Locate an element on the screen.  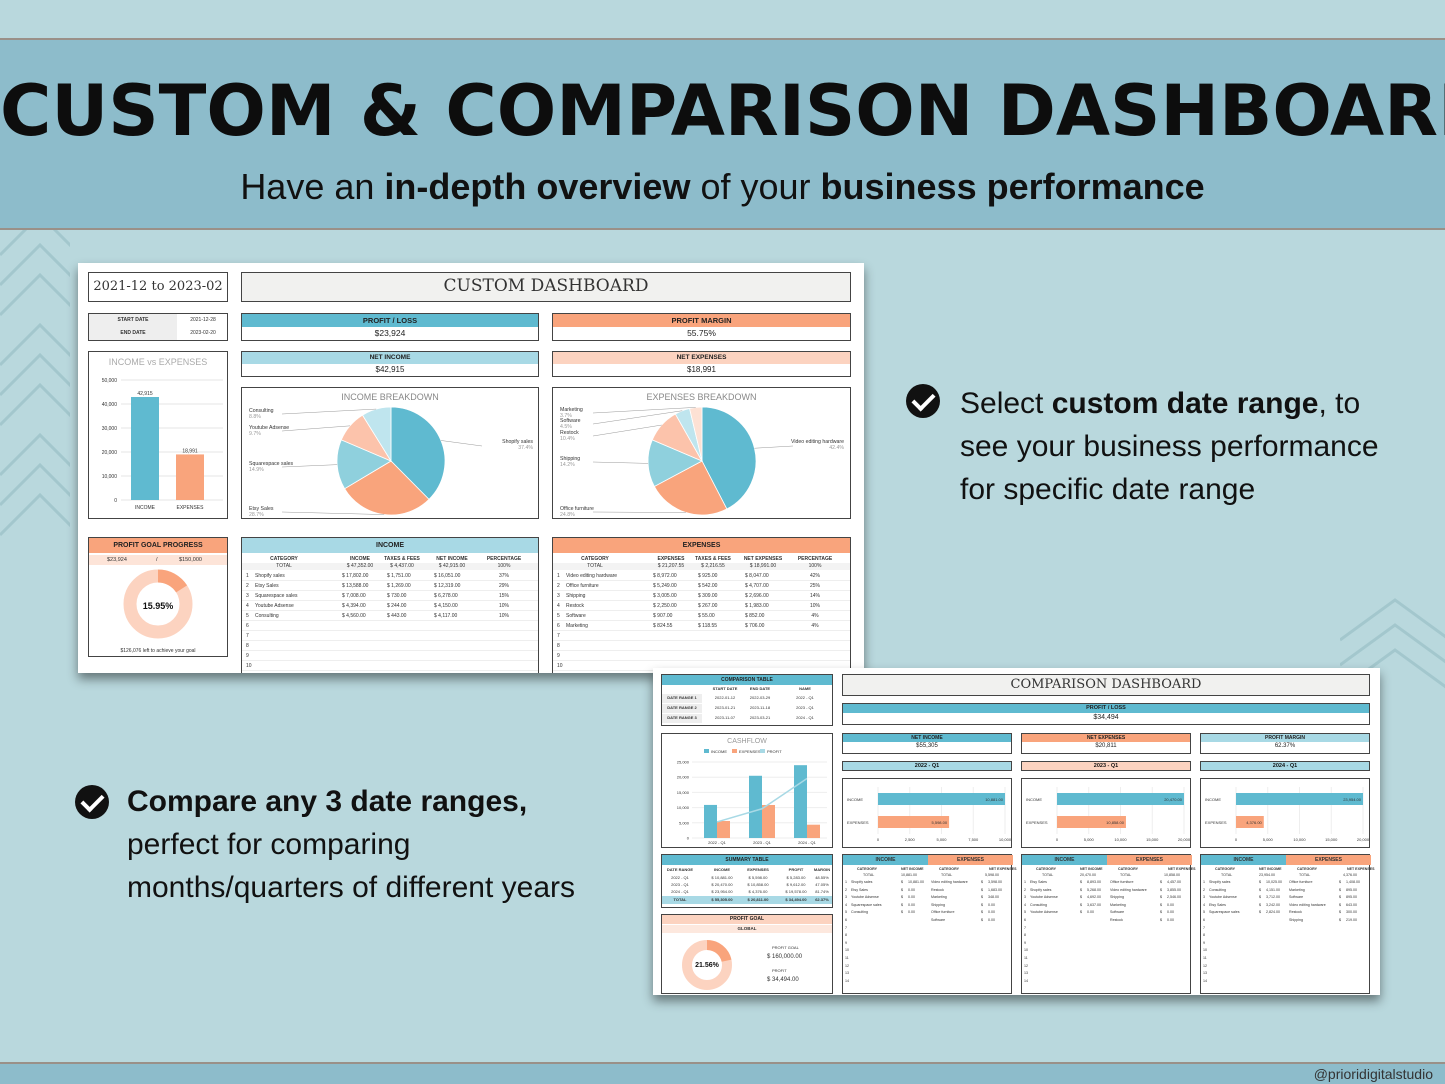
table-cell: 2023-11-18 is located at coordinates (760, 707).